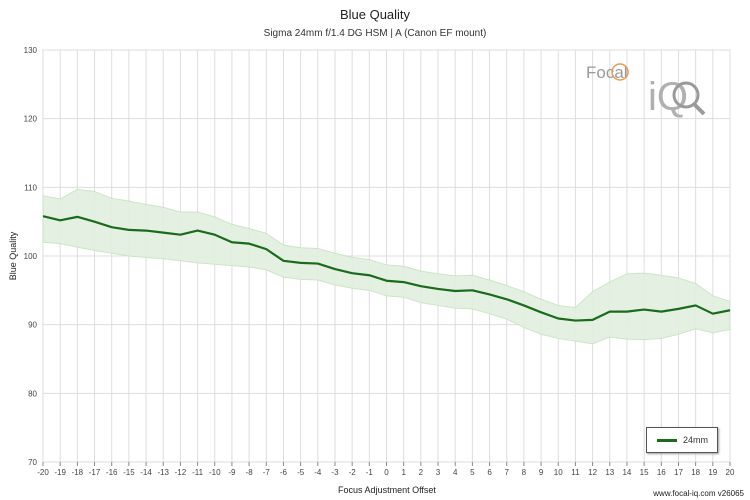  I want to click on y-tick-label: 80, so click(32, 393).